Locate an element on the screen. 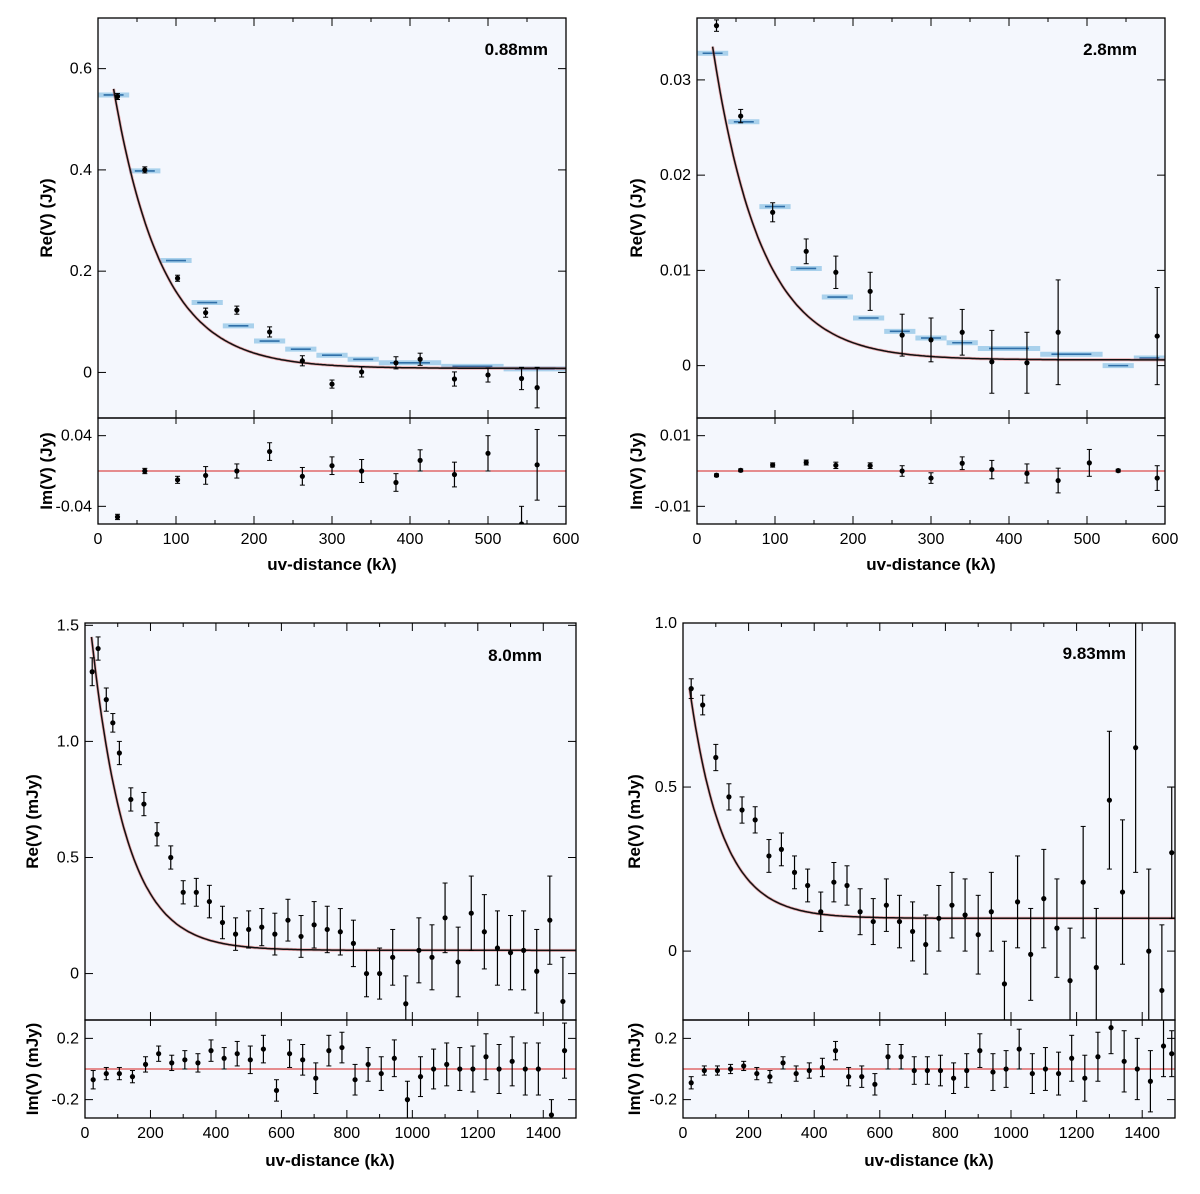  re-y-tick-label: 0.4 is located at coordinates (81, 170).